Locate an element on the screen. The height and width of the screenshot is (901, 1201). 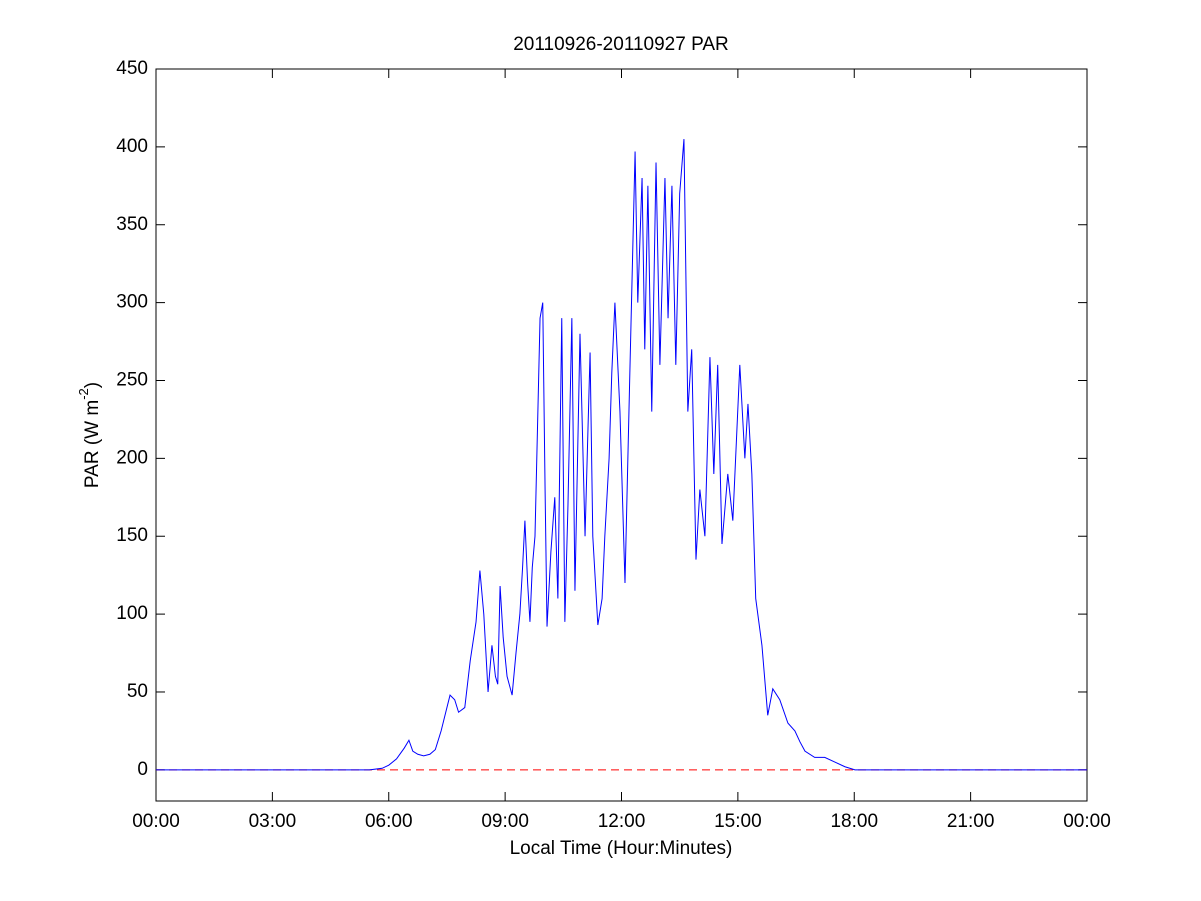
chart-title: 20110926-20110927 PAR is located at coordinates (621, 44).